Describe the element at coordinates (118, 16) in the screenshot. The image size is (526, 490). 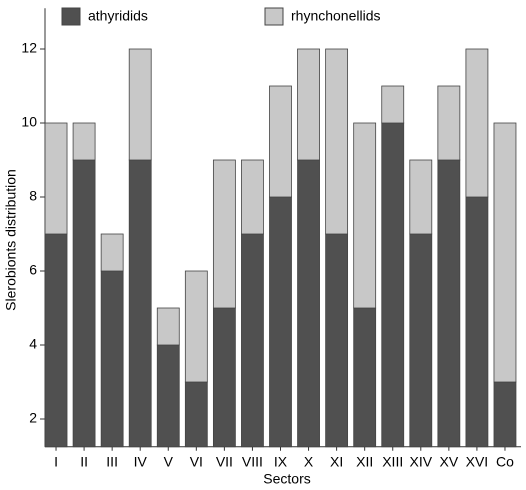
I see `legend-label: athyridids` at that location.